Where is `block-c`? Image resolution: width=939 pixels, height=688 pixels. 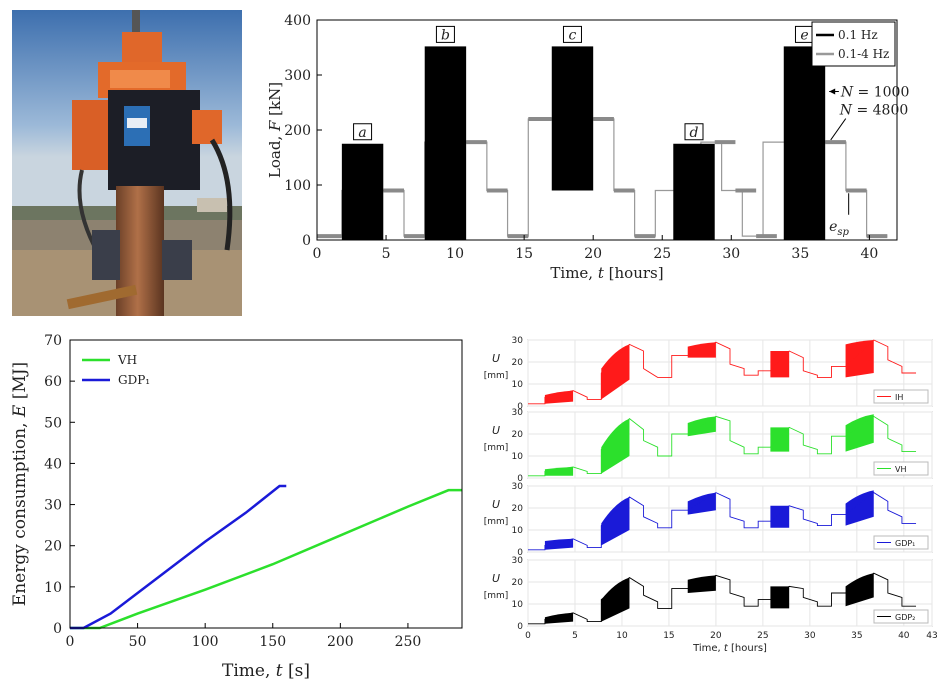 block-c is located at coordinates (572, 118).